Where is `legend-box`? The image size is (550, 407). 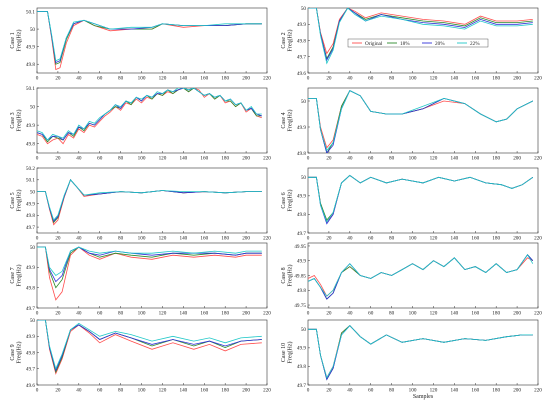 legend-box is located at coordinates (418, 43).